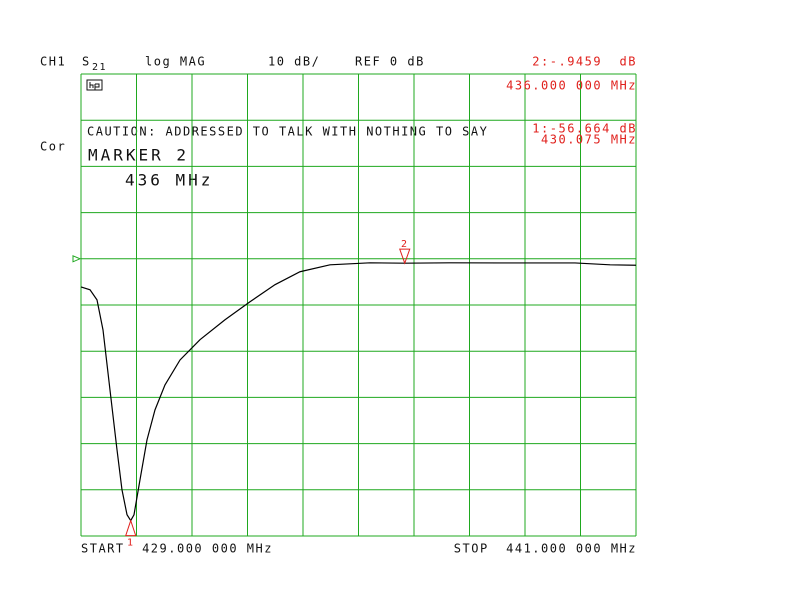  Describe the element at coordinates (77, 259) in the screenshot. I see `reference-pointer` at that location.